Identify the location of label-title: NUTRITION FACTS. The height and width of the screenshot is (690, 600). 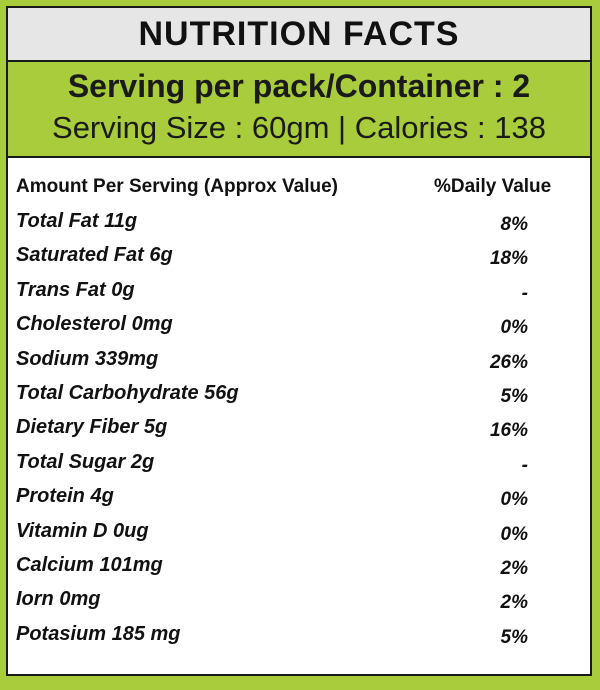
(299, 33).